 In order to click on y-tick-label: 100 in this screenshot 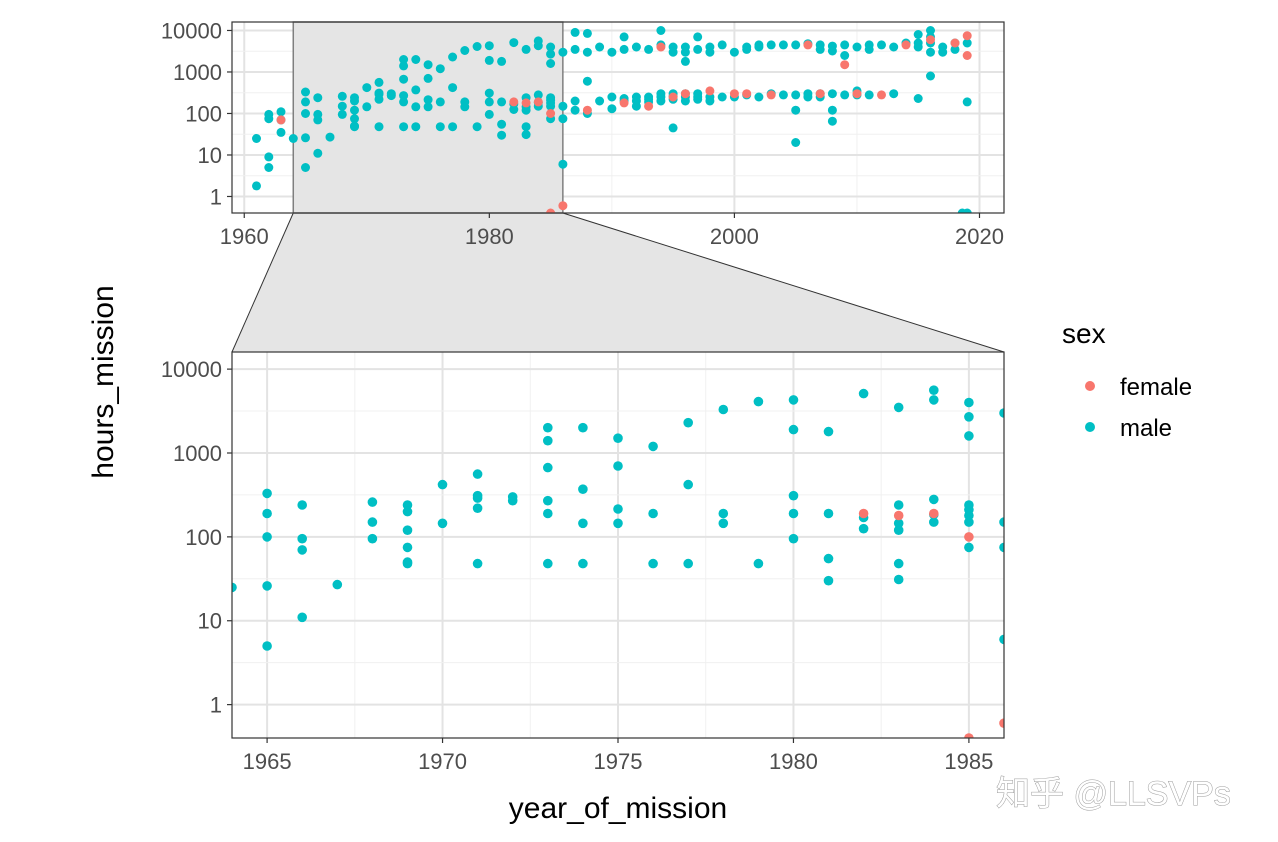, I will do `click(203, 537)`.